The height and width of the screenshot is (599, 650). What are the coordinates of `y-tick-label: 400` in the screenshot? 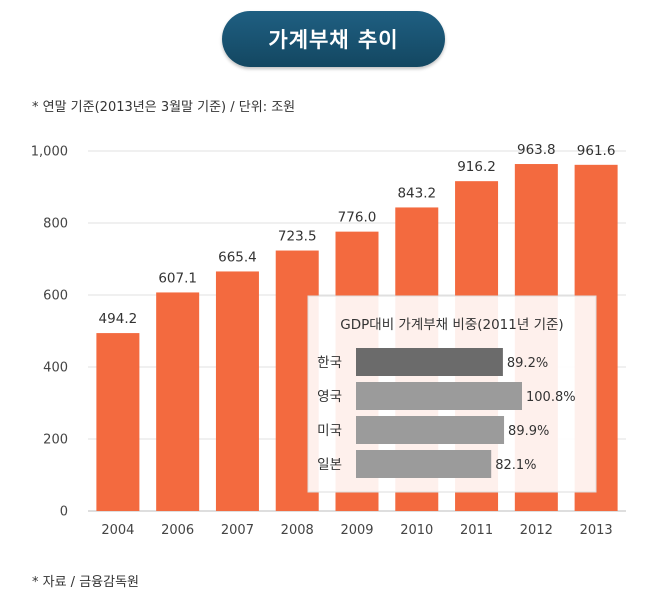 It's located at (55, 368).